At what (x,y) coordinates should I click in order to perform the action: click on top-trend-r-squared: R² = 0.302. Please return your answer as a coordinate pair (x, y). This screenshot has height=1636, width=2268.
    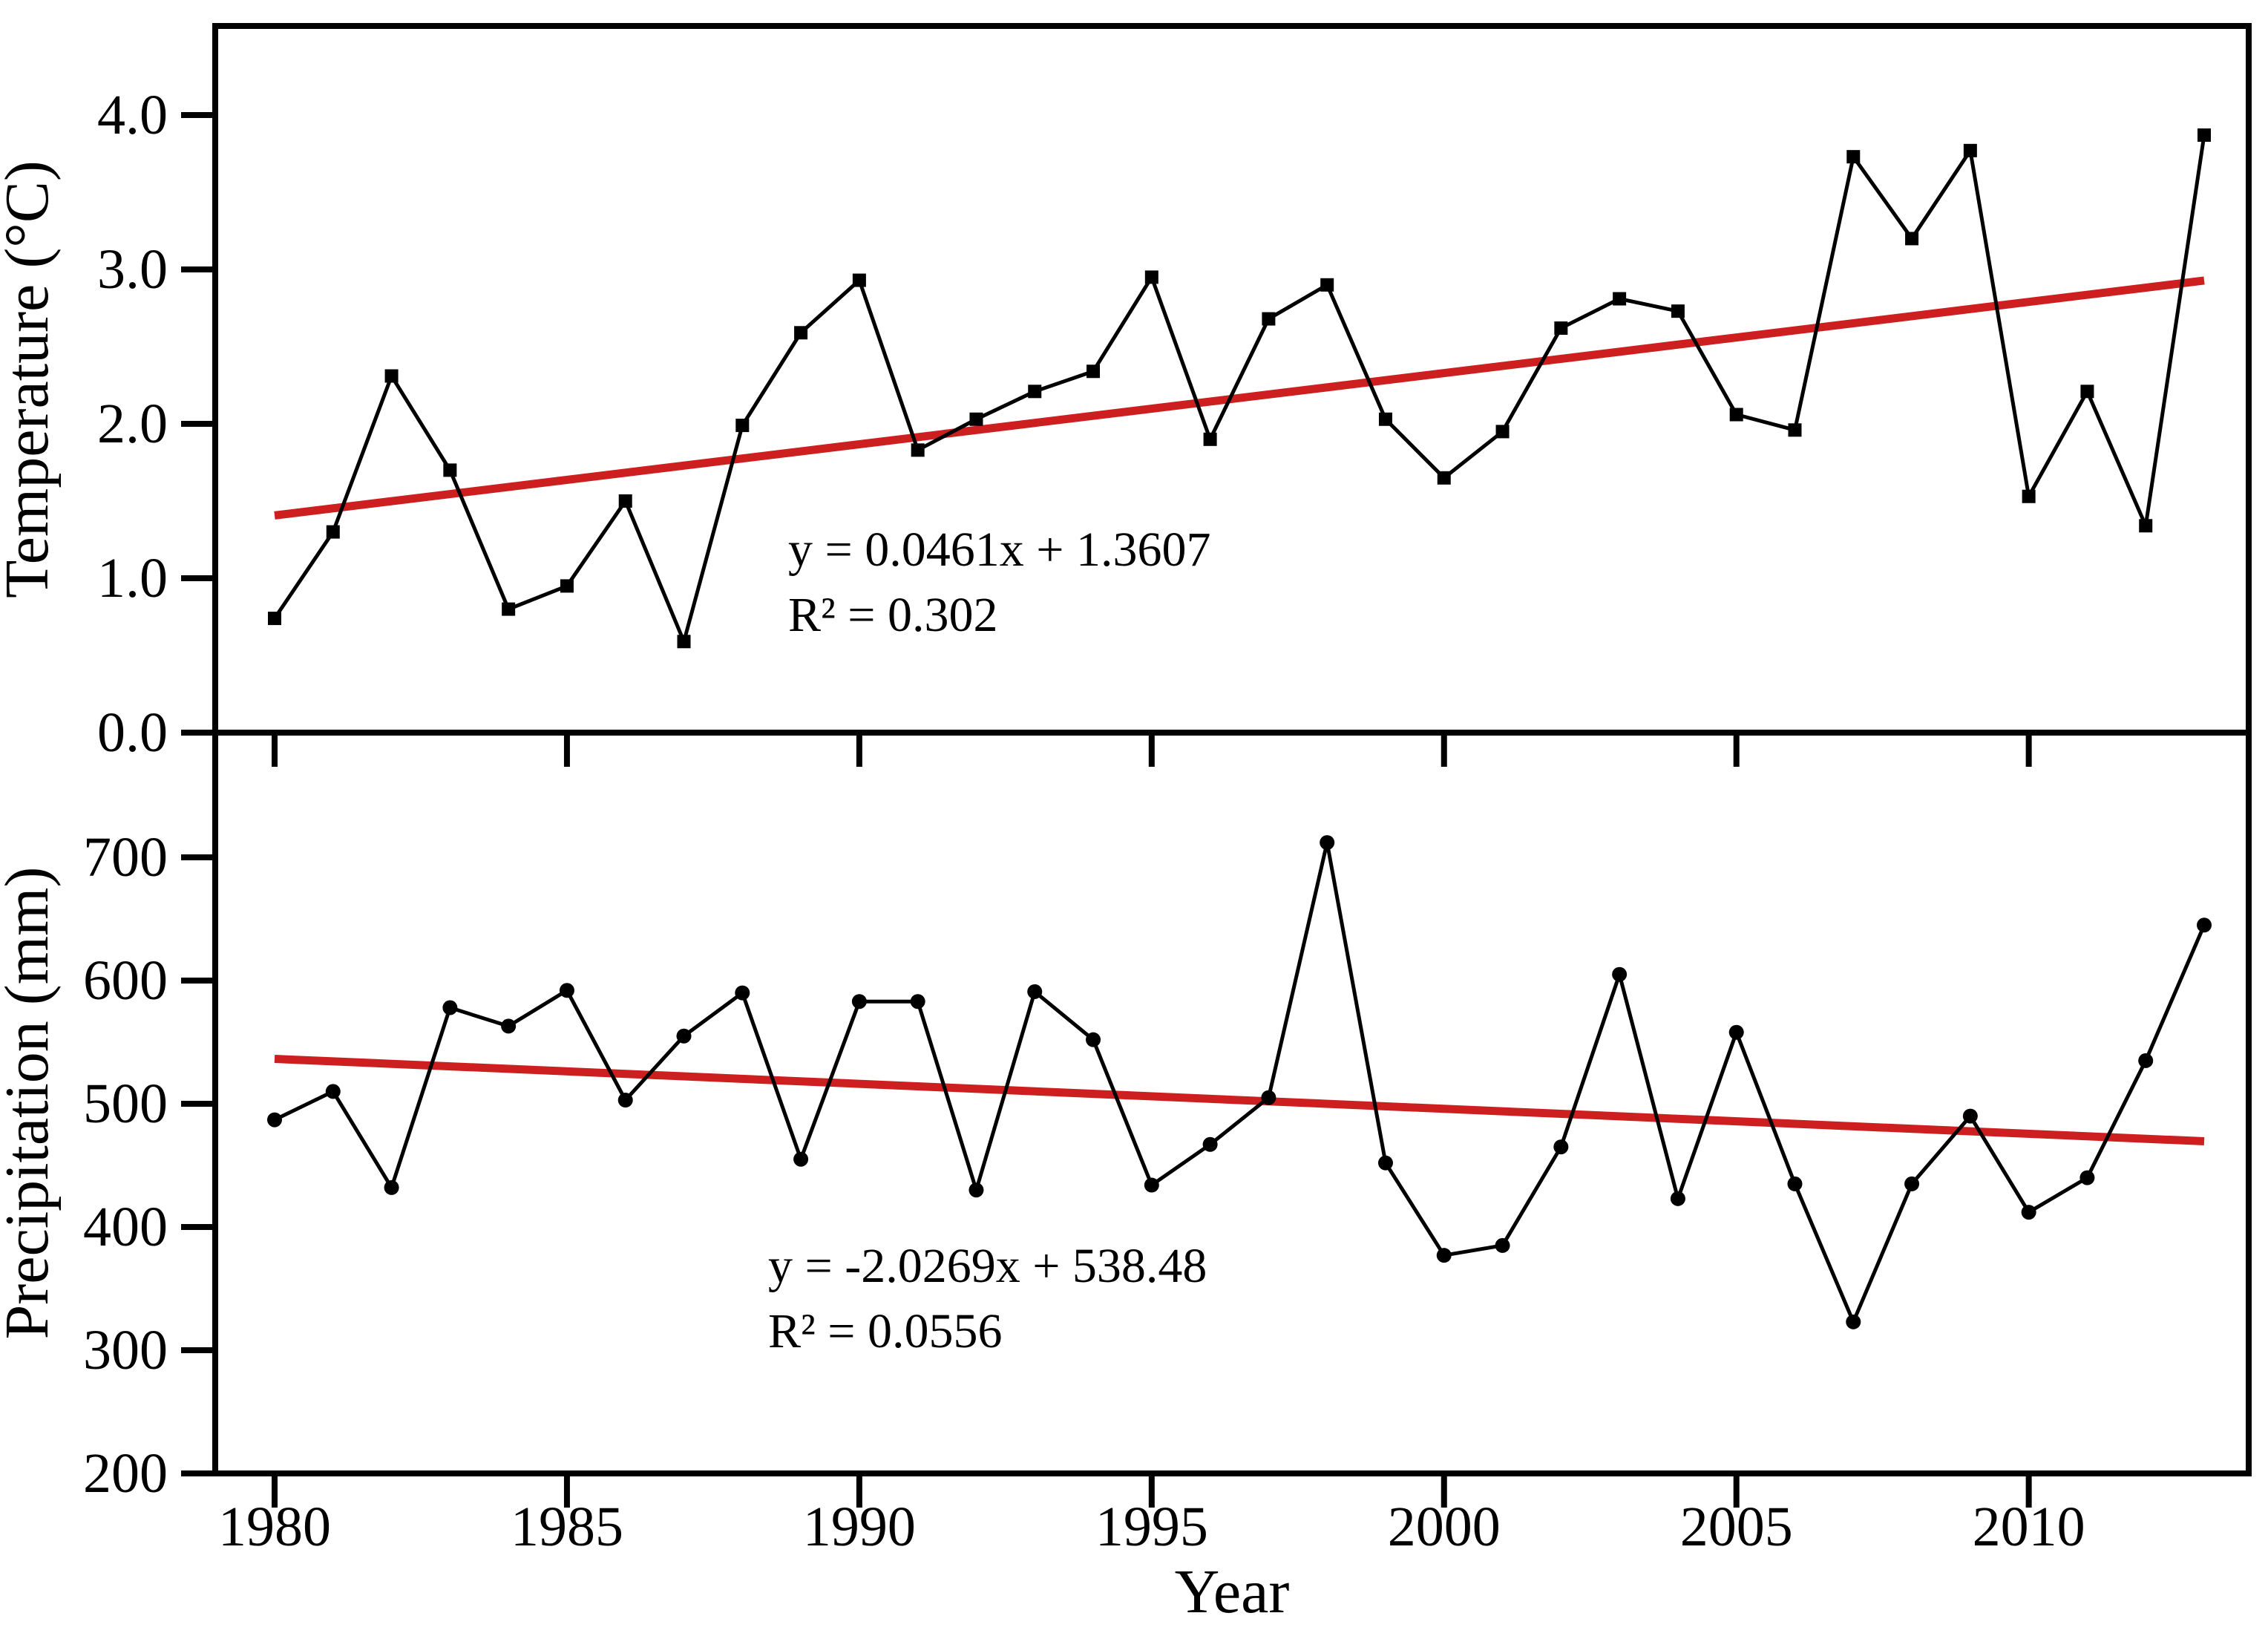
    Looking at the image, I should click on (893, 615).